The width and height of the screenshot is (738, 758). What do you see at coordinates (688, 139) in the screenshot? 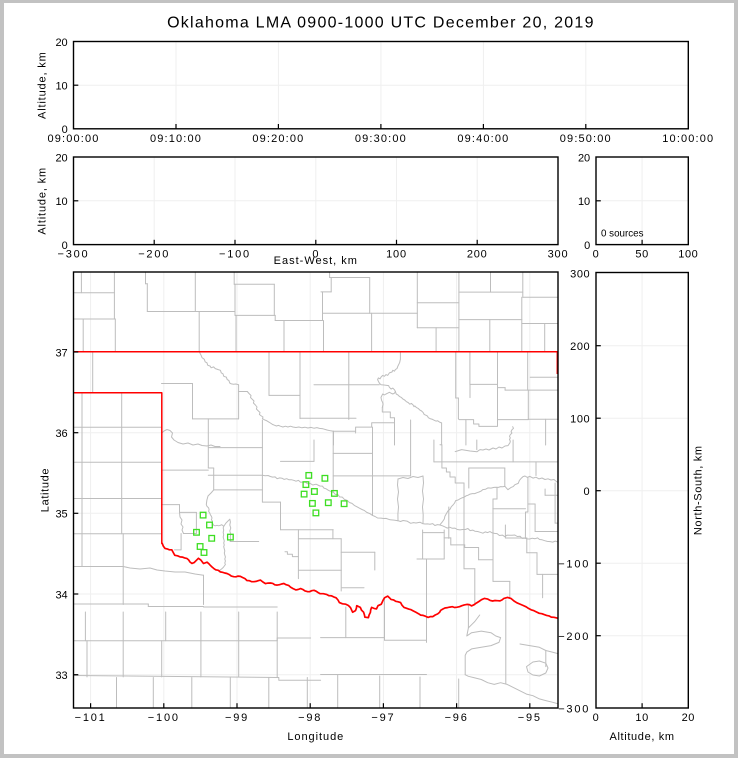
I see `svg-text: 10:00:00` at bounding box center [688, 139].